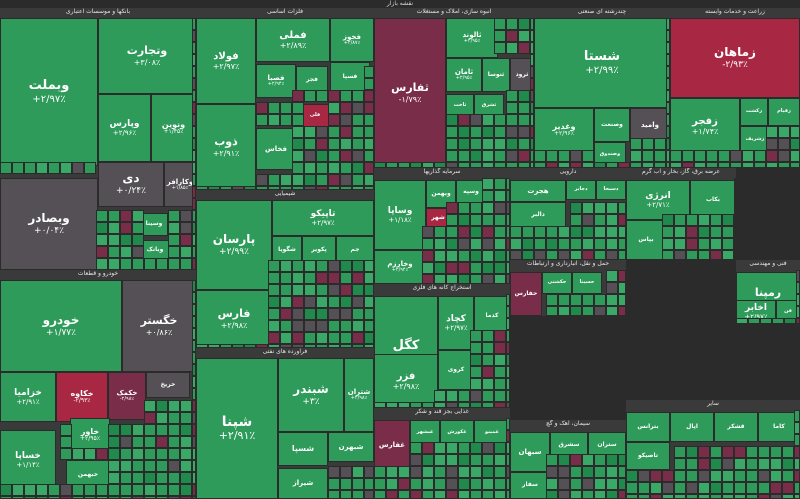 Image resolution: width=800 pixels, height=499 pixels. I want to click on stock-tile: ثفارس -۱/۷۹٪, so click(410, 93).